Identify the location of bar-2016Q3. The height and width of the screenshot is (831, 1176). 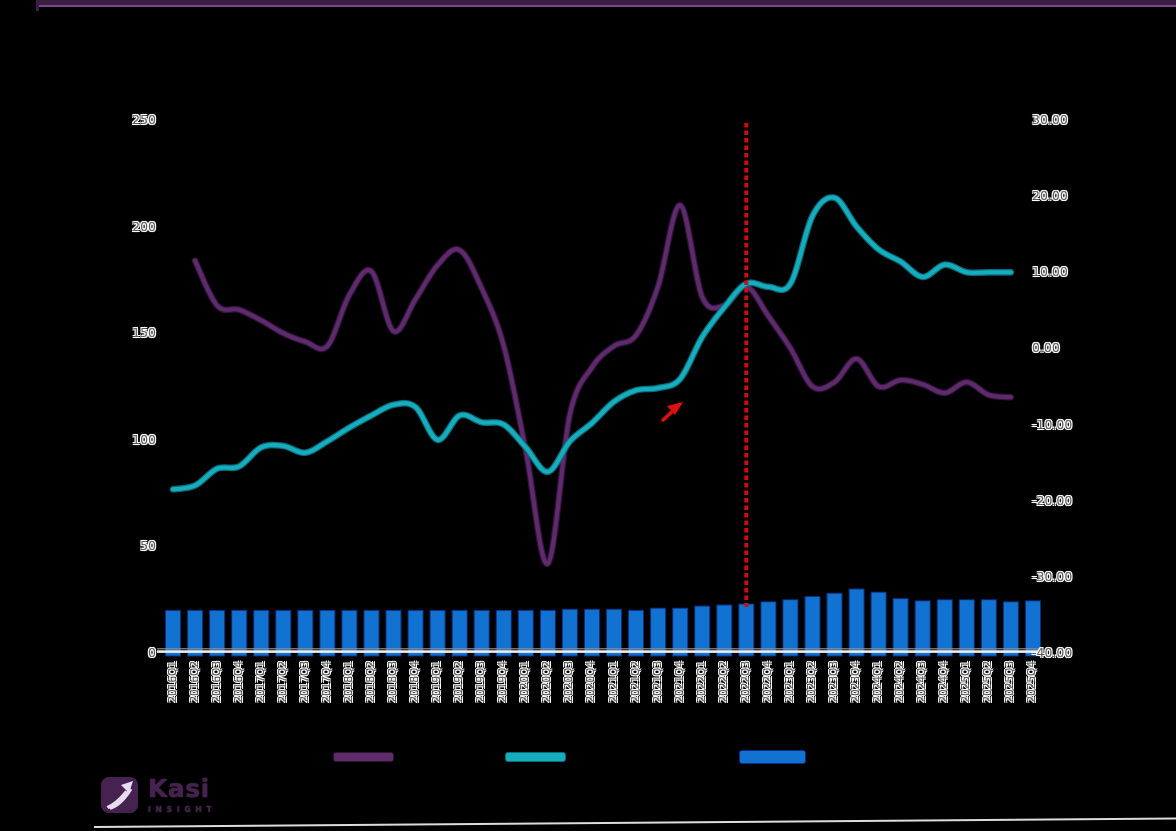
(217, 633).